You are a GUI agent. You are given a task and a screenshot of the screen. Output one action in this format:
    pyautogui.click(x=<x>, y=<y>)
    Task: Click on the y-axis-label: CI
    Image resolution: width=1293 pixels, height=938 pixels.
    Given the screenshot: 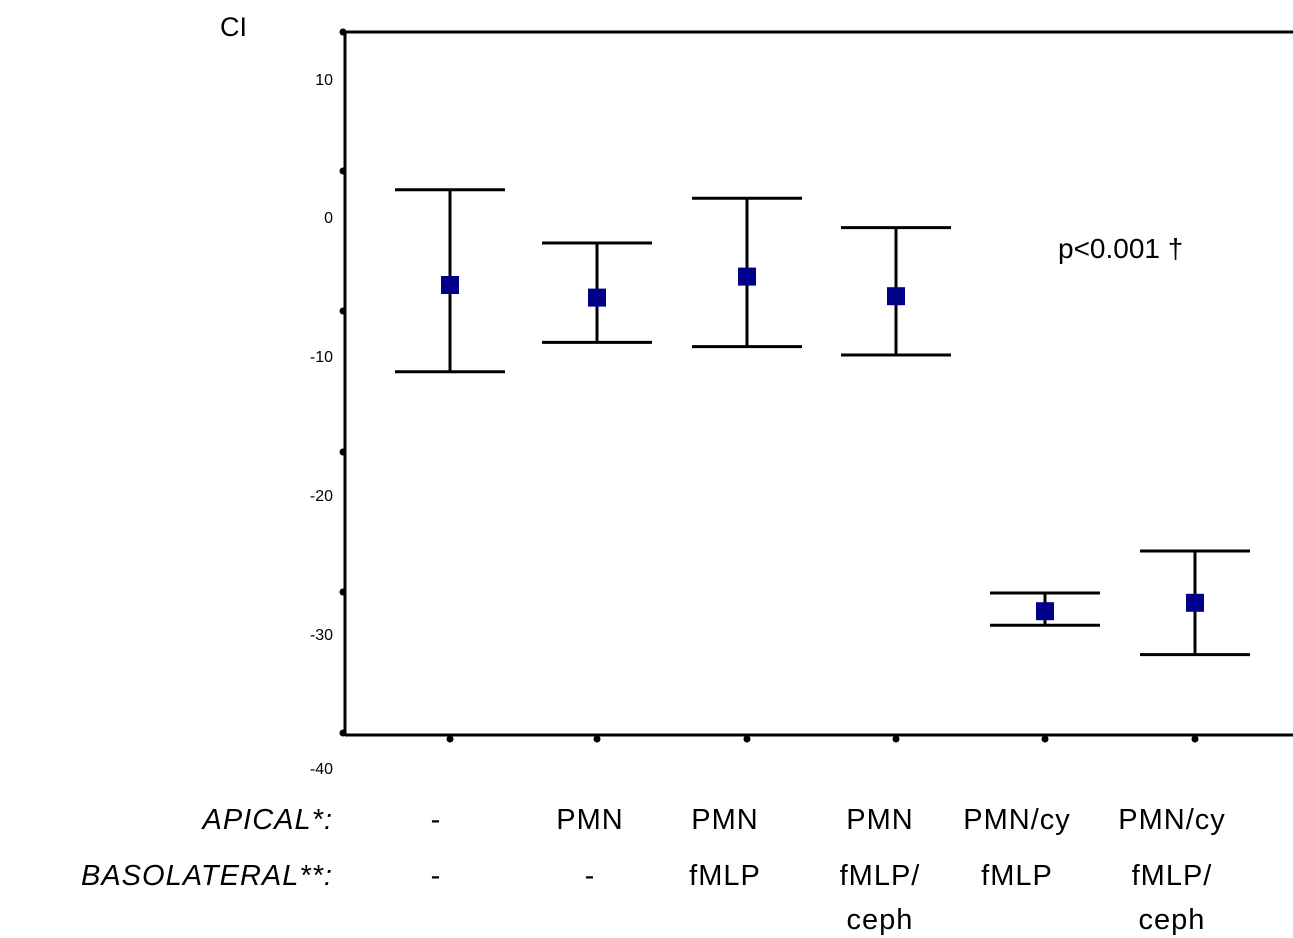 What is the action you would take?
    pyautogui.click(x=233, y=27)
    